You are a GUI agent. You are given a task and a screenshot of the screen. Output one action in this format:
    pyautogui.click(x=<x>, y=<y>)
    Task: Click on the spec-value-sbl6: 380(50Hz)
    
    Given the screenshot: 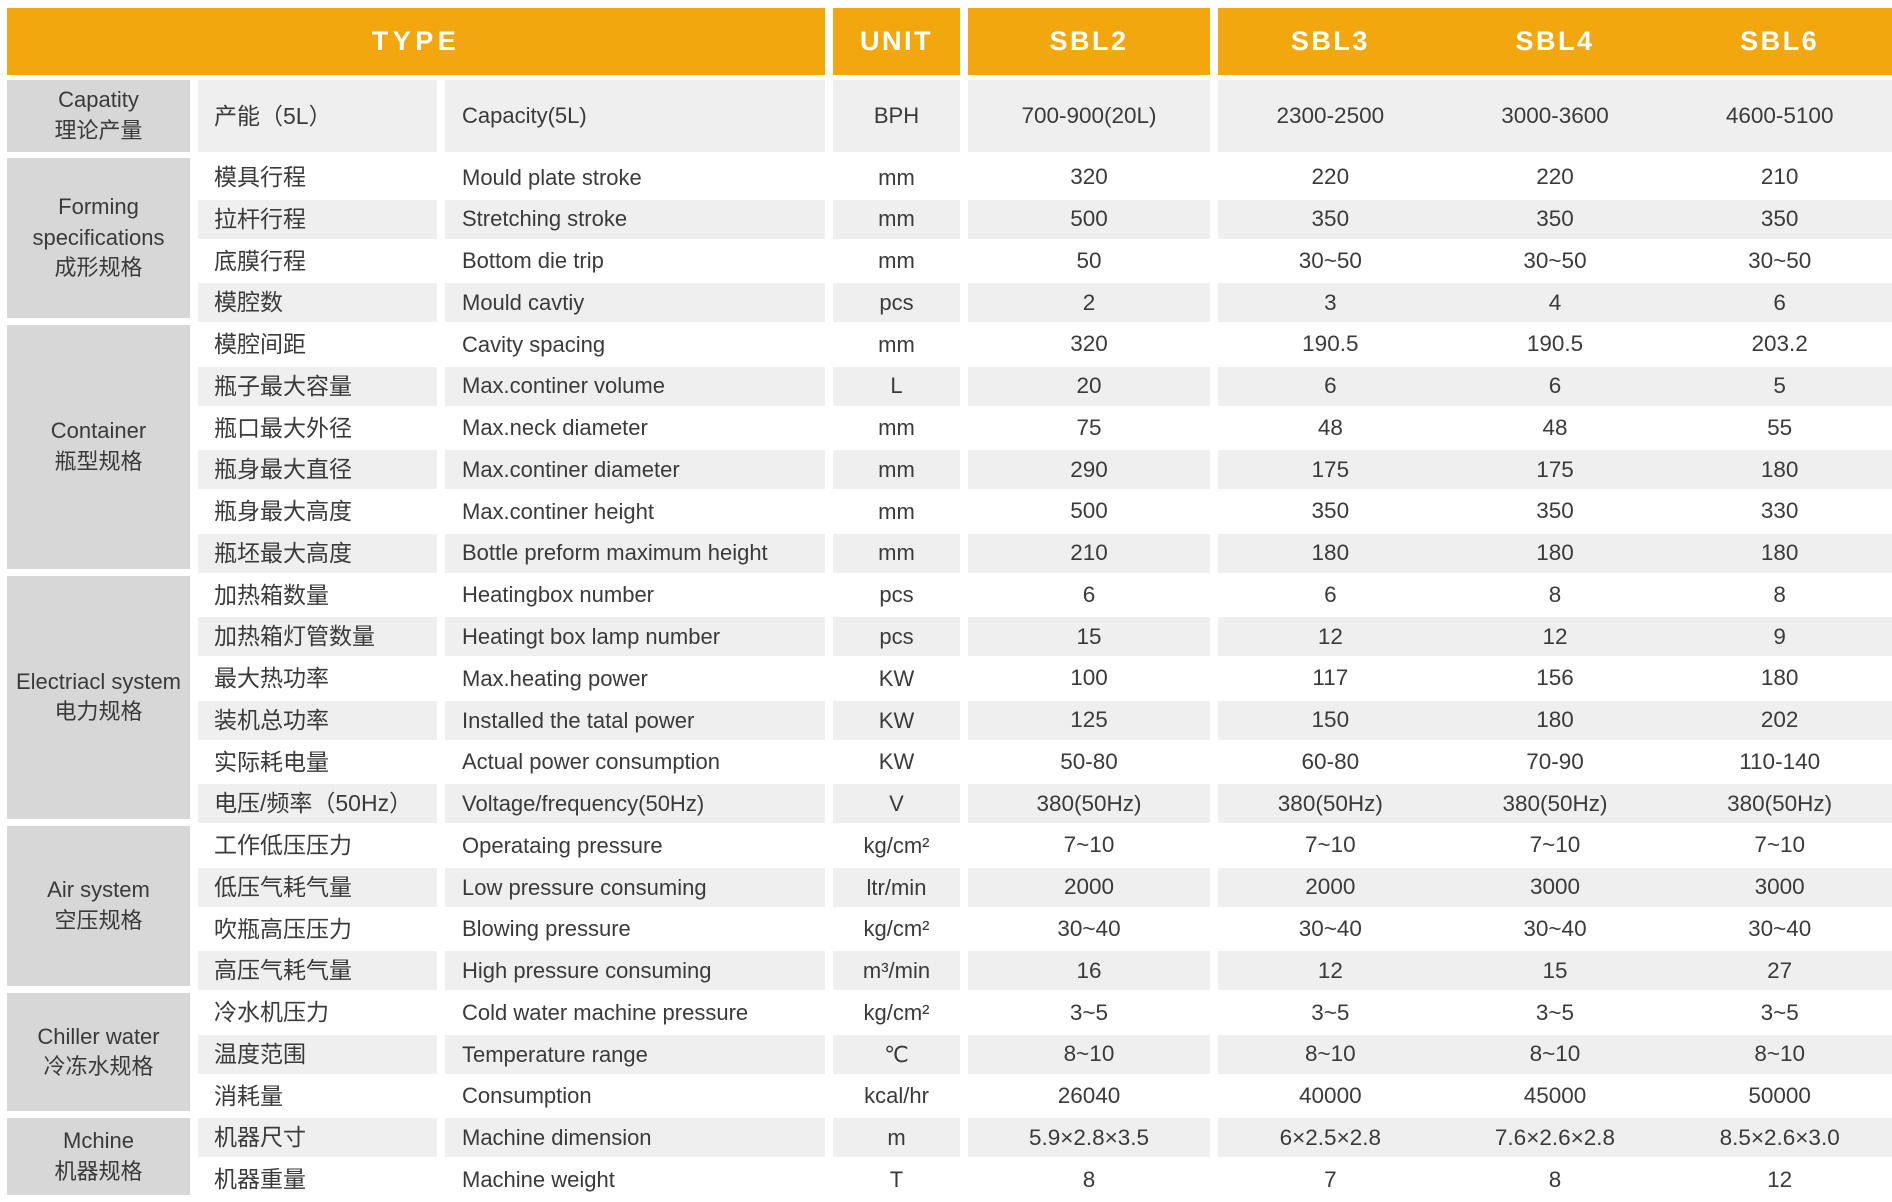 What is the action you would take?
    pyautogui.click(x=1779, y=805)
    